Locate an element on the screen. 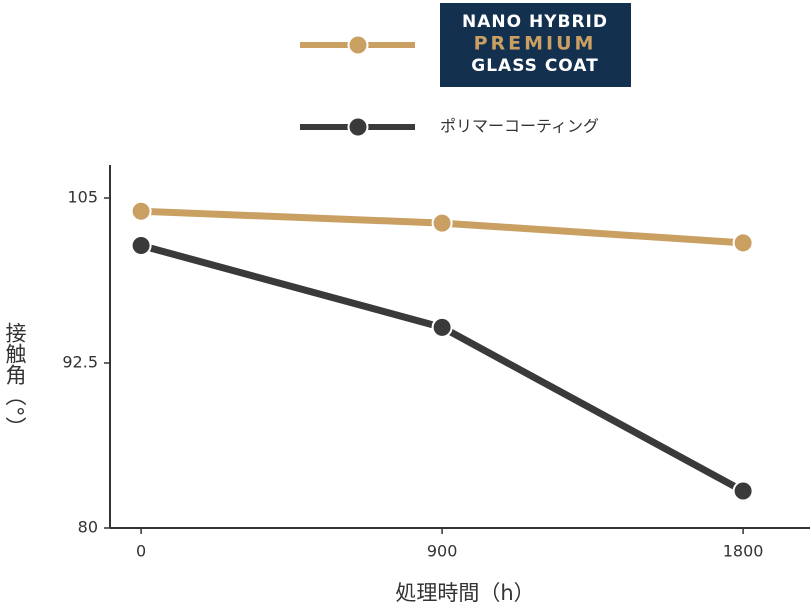 The image size is (810, 610). x-axis-title: 処理時間（h） is located at coordinates (464, 593).